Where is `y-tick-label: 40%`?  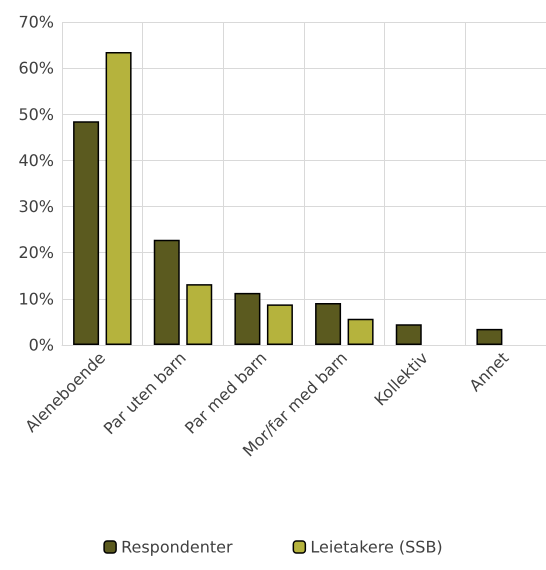 y-tick-label: 40% is located at coordinates (36, 160).